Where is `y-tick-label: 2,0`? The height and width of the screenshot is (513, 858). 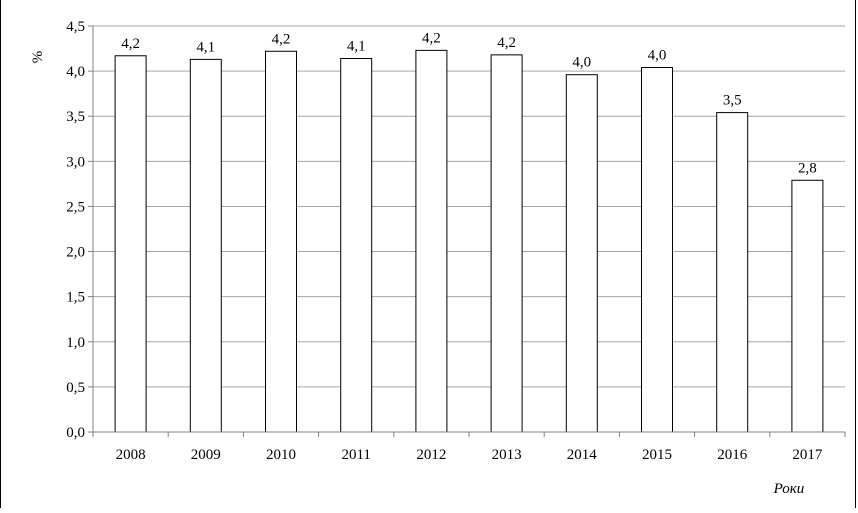
y-tick-label: 2,0 is located at coordinates (75, 253).